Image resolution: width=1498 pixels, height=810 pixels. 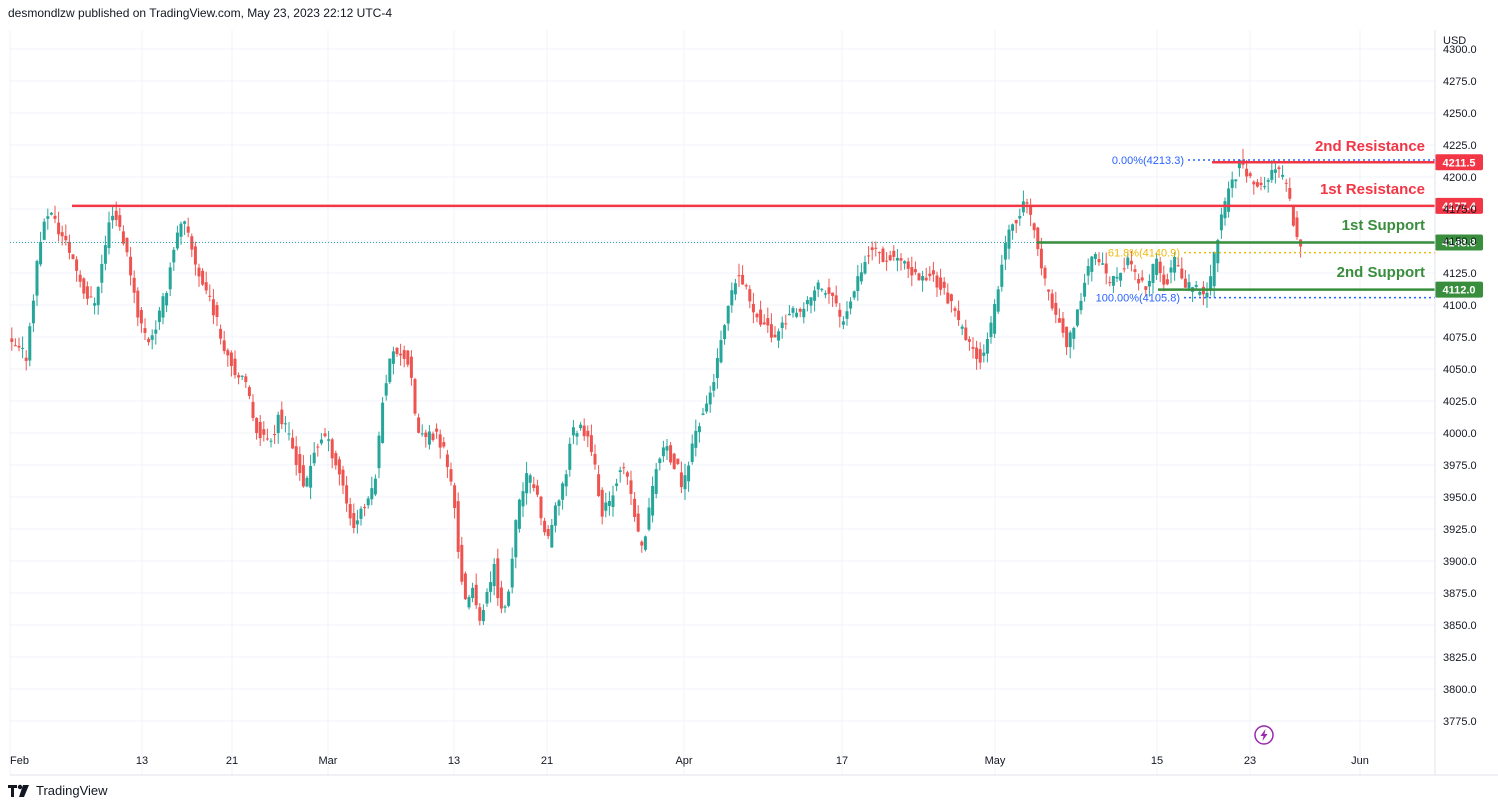 What do you see at coordinates (72, 790) in the screenshot?
I see `tradingview-brand: TradingView` at bounding box center [72, 790].